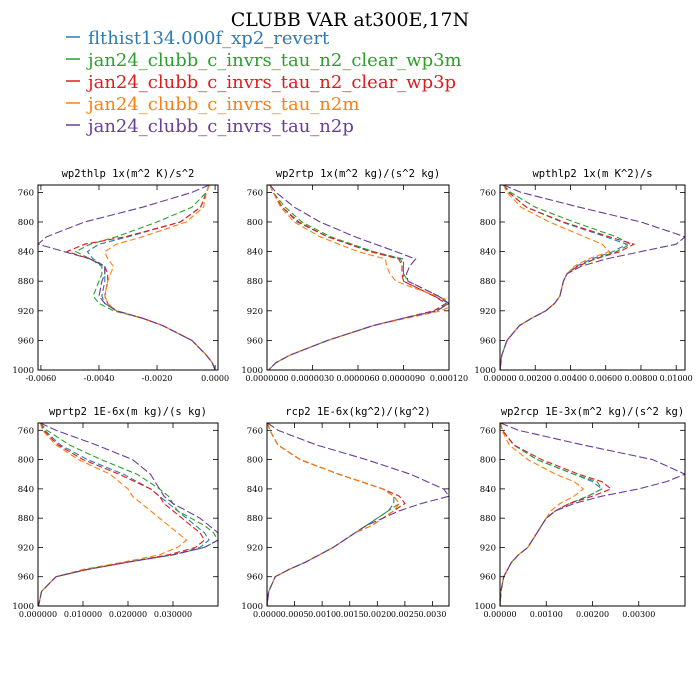 Image resolution: width=700 pixels, height=700 pixels. What do you see at coordinates (312, 378) in the screenshot?
I see `x-tick-label: 0.0000030` at bounding box center [312, 378].